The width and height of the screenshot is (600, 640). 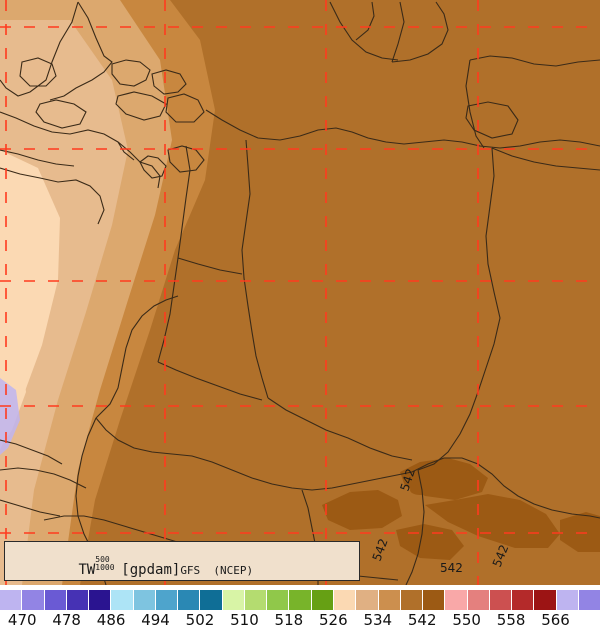 What do you see at coordinates (466, 620) in the screenshot?
I see `colorbar-tick-550: 550` at bounding box center [466, 620].